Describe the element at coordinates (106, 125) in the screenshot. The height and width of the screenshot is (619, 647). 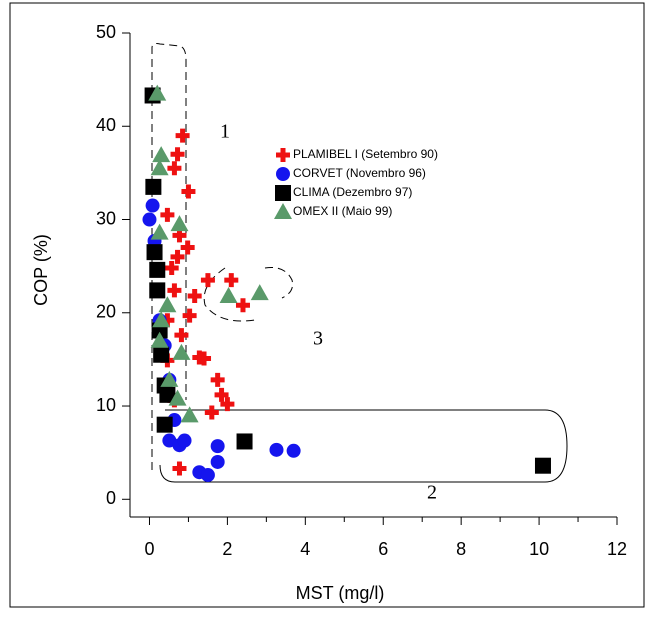
I see `y-tick-label: 40` at that location.